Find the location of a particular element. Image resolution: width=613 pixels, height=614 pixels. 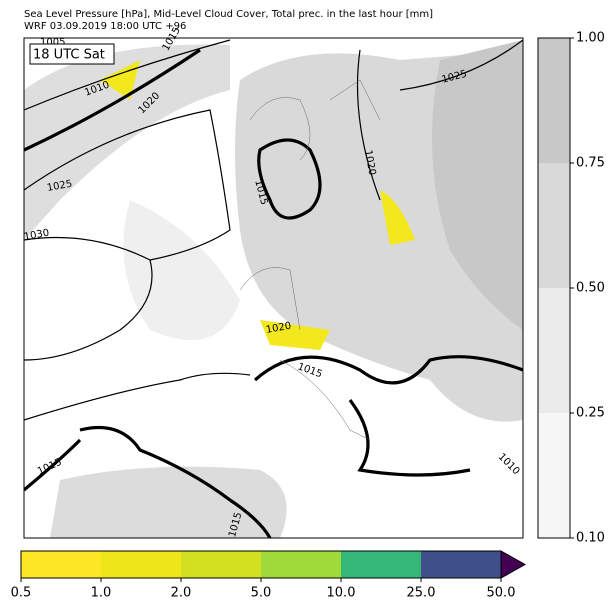

tick-label: 0.75 is located at coordinates (590, 163).